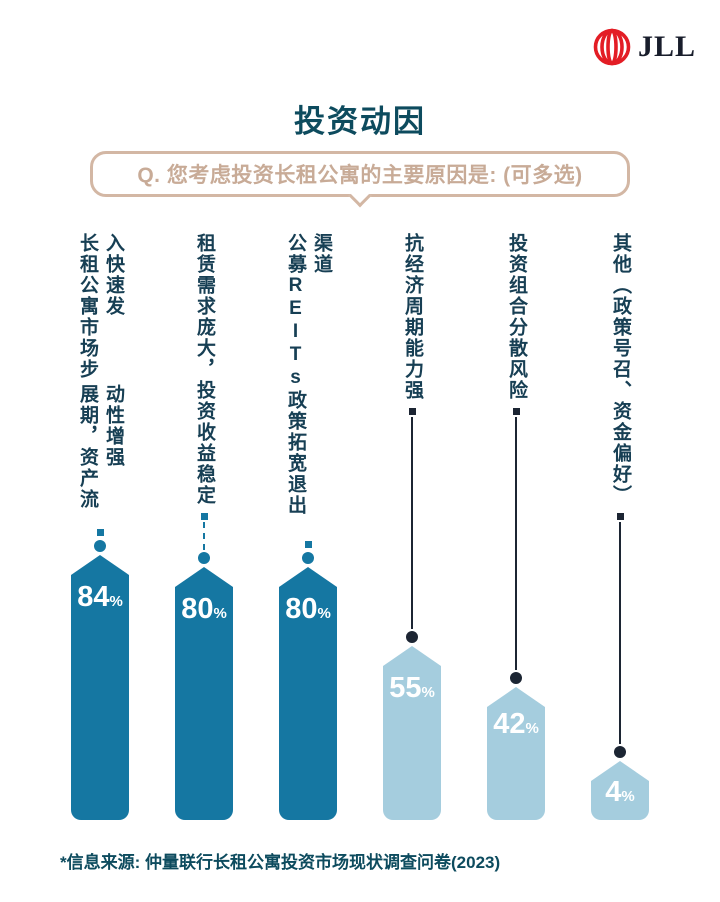  Describe the element at coordinates (93, 597) in the screenshot. I see `bar-value: 84` at that location.